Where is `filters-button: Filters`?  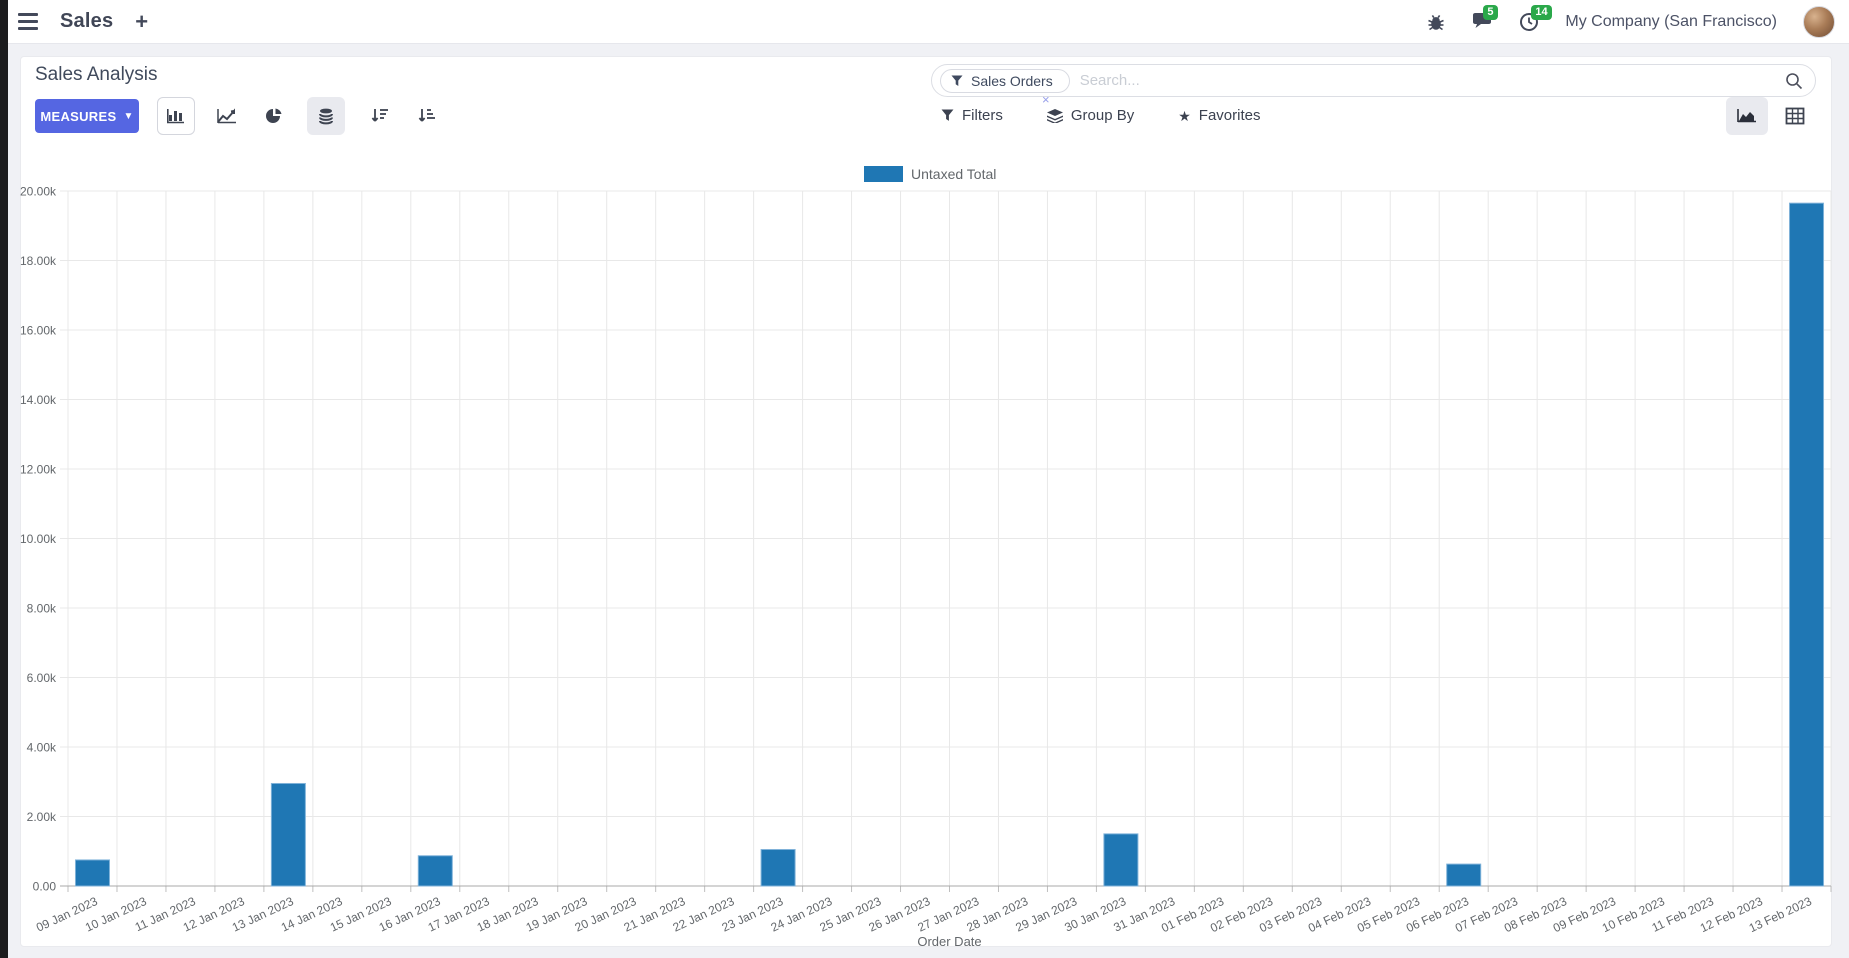
filters-button: Filters is located at coordinates (972, 115).